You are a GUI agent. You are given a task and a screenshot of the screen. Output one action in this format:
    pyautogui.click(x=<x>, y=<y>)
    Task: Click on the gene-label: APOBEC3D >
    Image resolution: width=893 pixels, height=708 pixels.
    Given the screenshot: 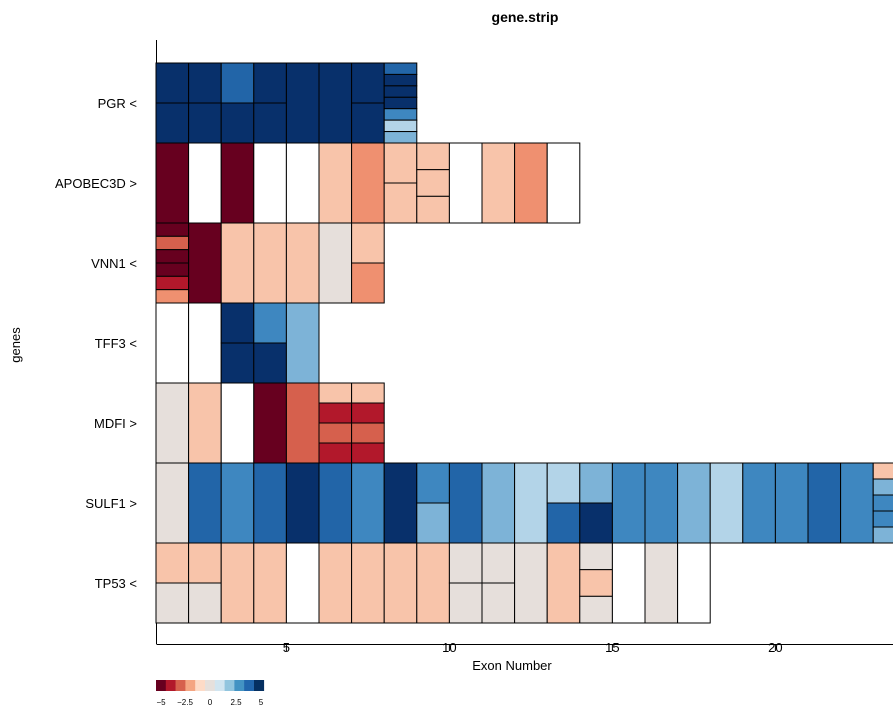 What is the action you would take?
    pyautogui.click(x=96, y=183)
    